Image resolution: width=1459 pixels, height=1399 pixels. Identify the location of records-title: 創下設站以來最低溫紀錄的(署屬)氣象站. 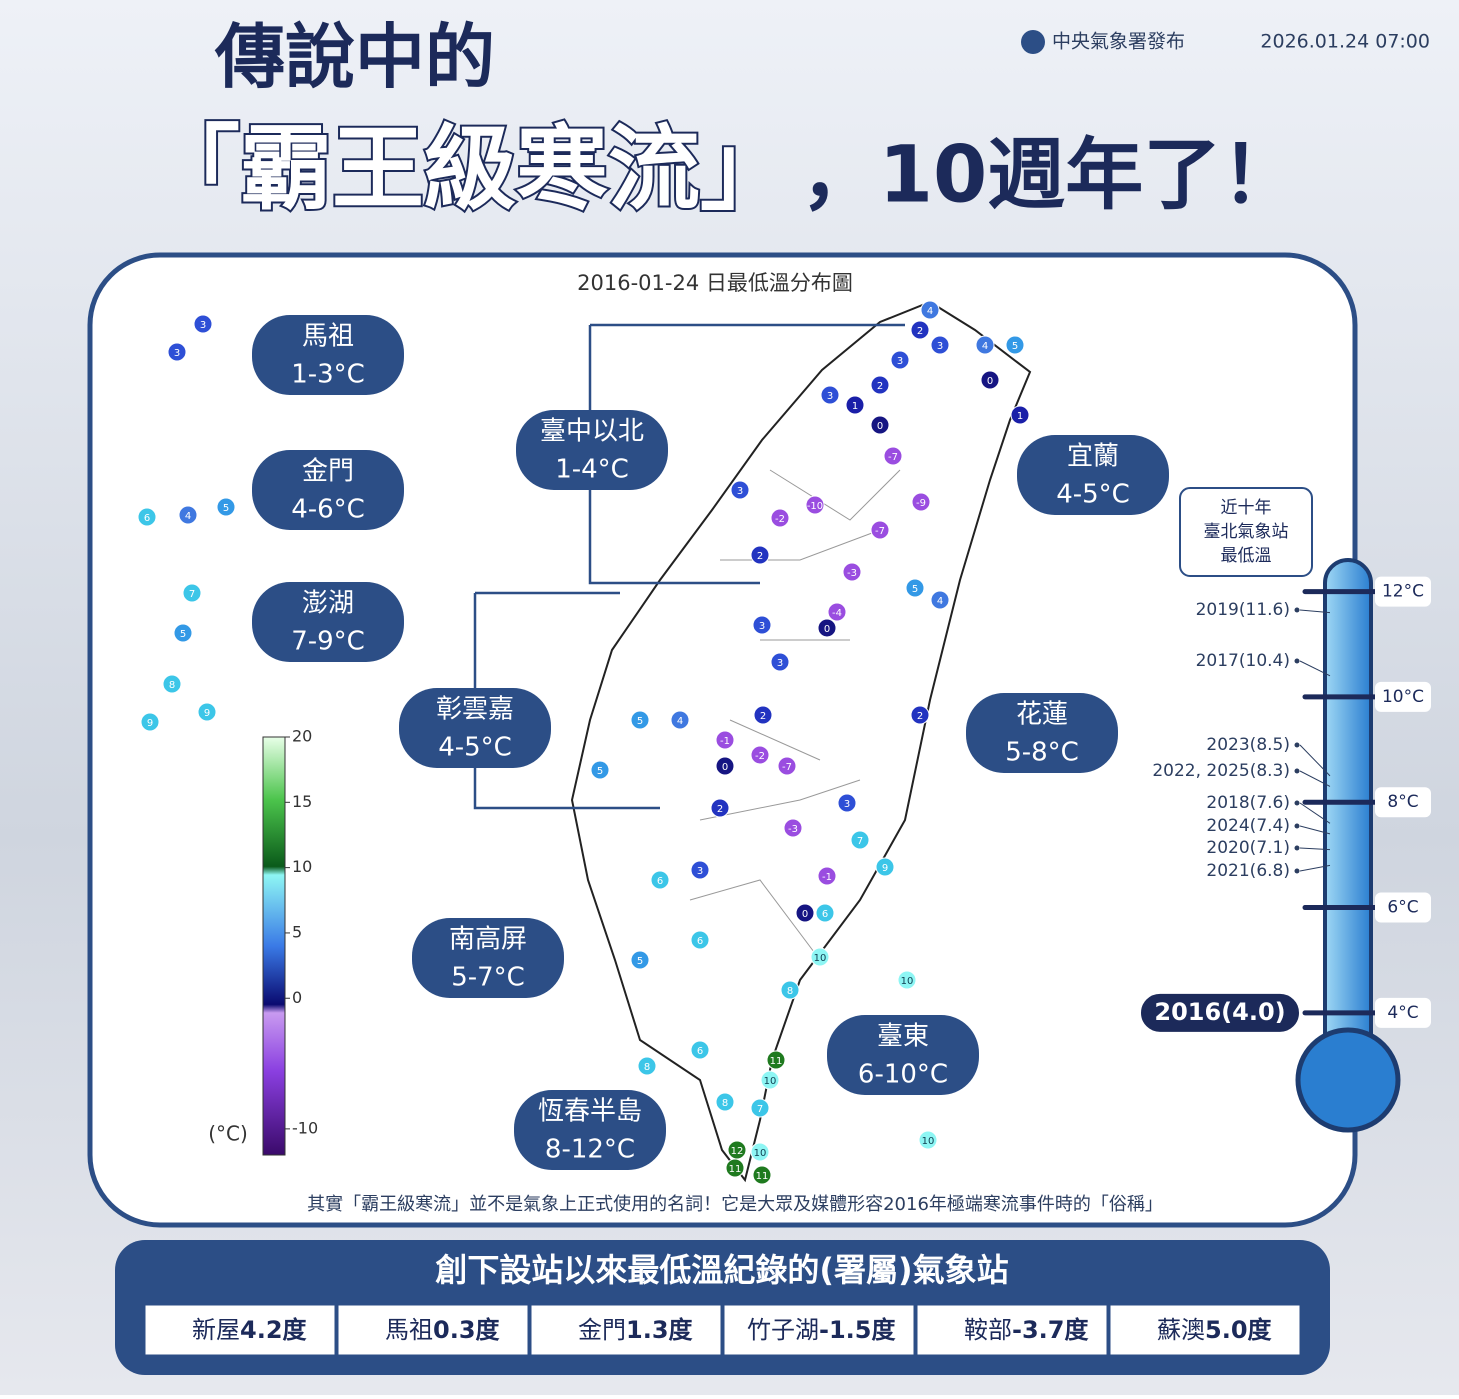
(721, 1270).